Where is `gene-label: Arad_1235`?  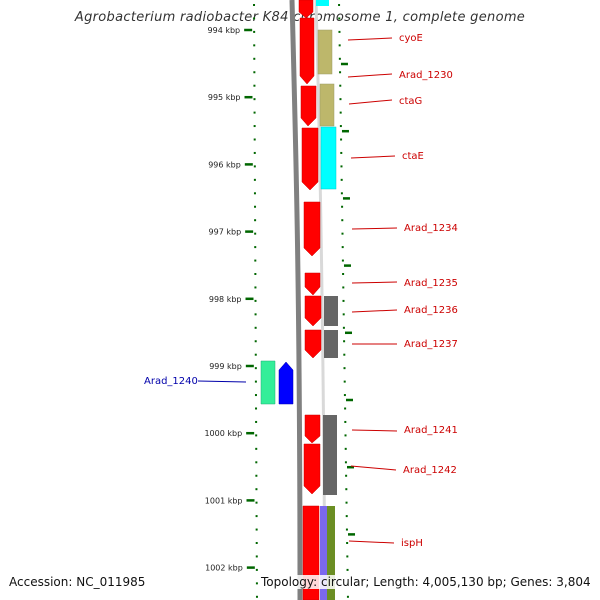
gene-label: Arad_1235 is located at coordinates (431, 283).